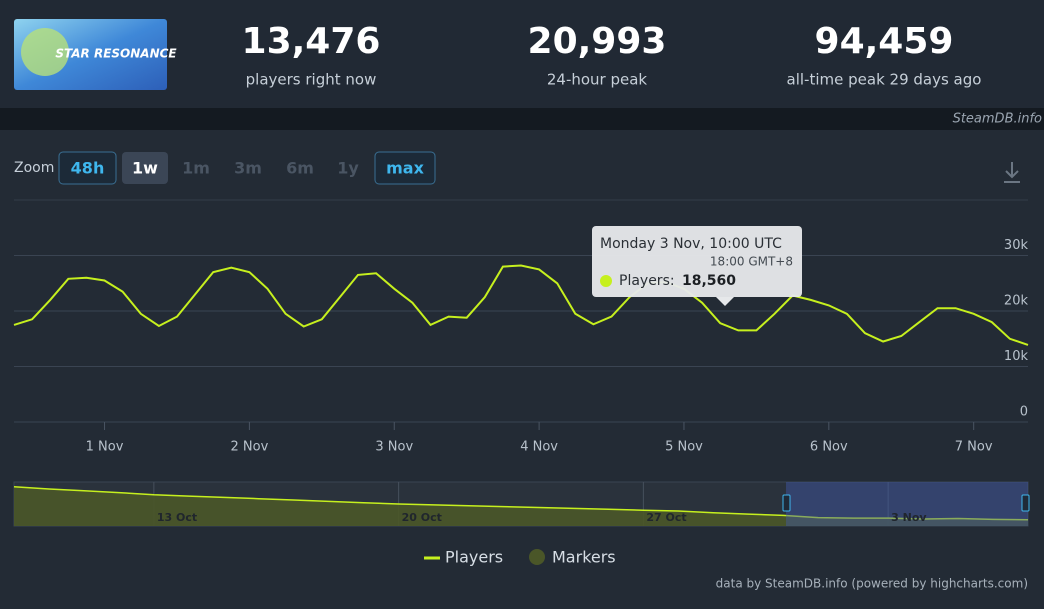  I want to click on navigator-line, so click(521, 503).